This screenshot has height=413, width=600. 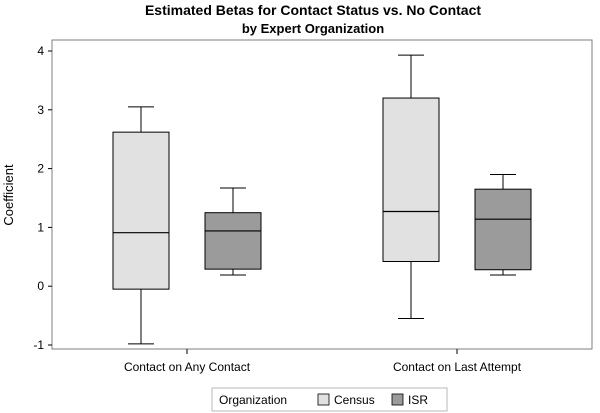 I want to click on x-tick-label-1: Contact on Last Attempt, so click(x=457, y=367).